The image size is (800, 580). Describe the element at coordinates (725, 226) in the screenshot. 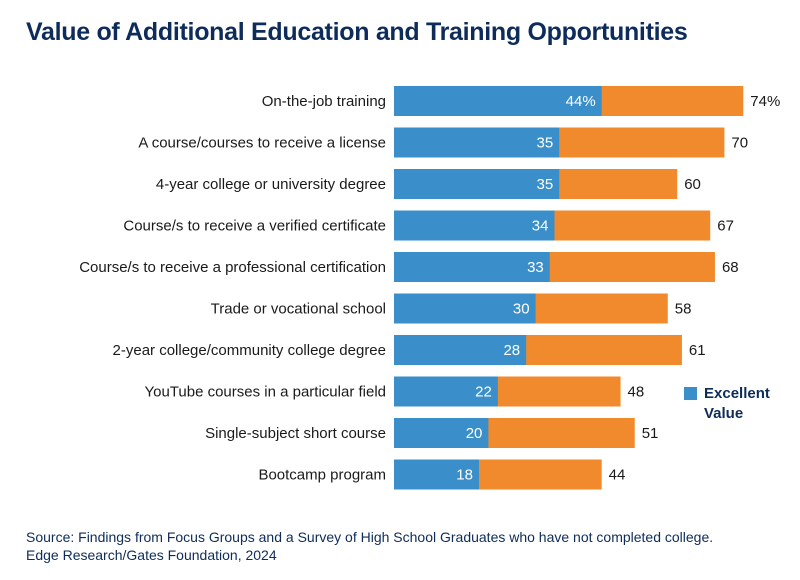

I see `data-label-total: 67` at that location.